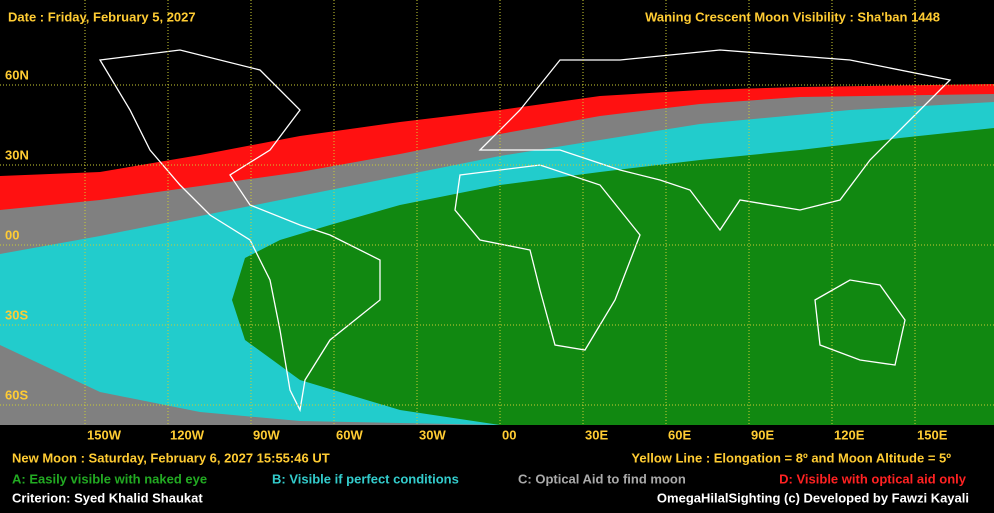 Image resolution: width=994 pixels, height=513 pixels. I want to click on longitude-label: 150E, so click(932, 434).